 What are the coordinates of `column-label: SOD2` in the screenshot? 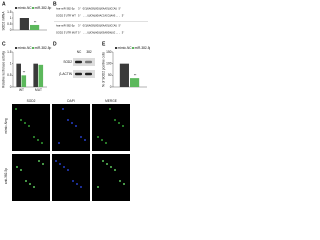 It's located at (31, 101).